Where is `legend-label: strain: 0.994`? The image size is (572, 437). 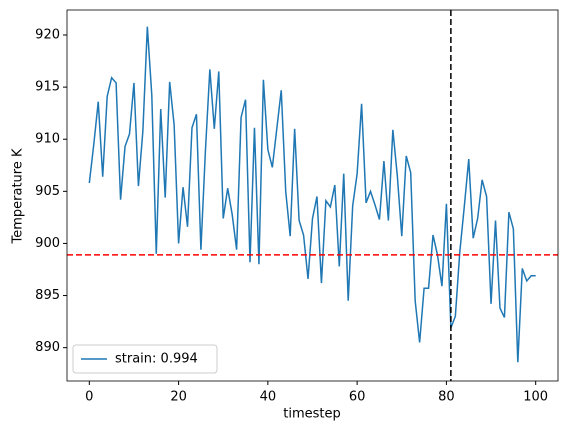
legend-label: strain: 0.994 is located at coordinates (156, 359).